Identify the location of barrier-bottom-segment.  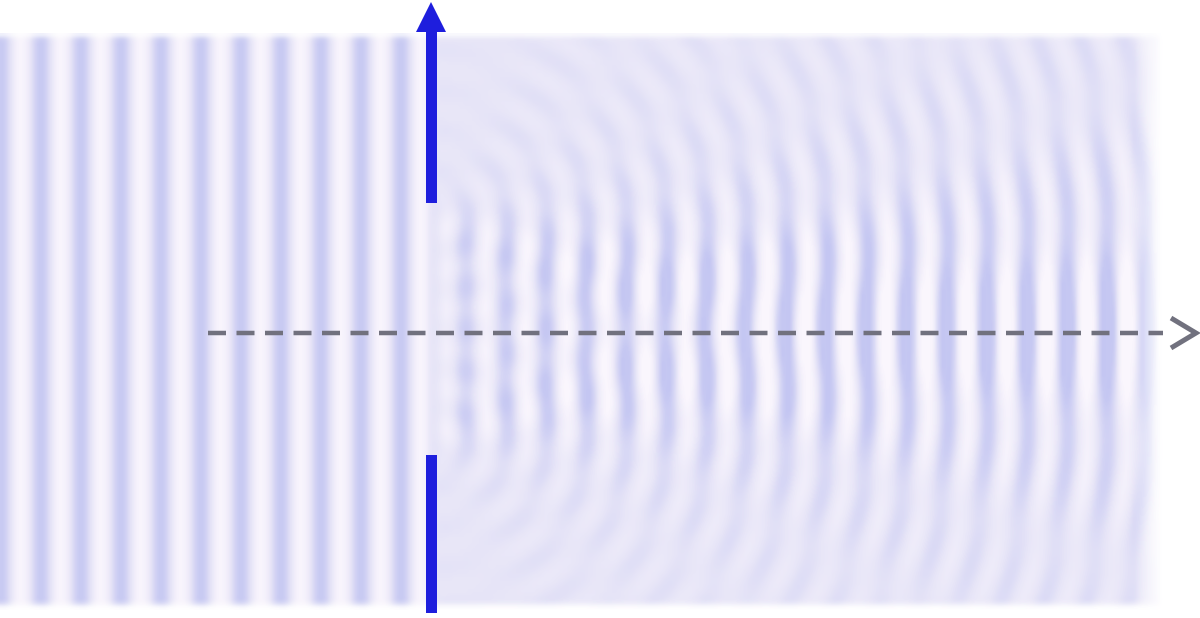
(431, 534).